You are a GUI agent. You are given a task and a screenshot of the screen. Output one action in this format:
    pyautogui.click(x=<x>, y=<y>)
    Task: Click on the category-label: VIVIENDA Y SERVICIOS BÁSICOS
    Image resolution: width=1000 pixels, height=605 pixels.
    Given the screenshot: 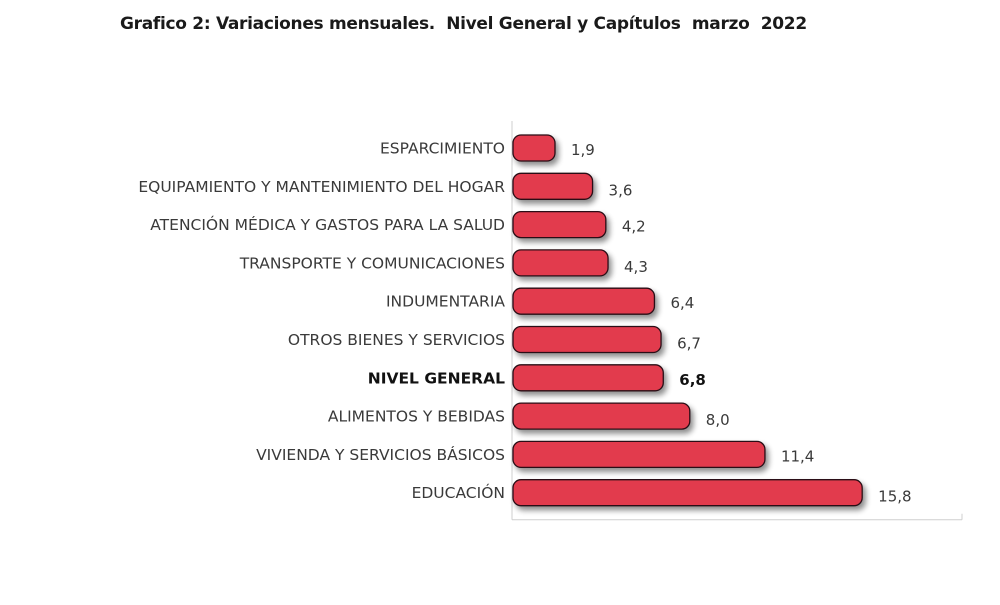 What is the action you would take?
    pyautogui.click(x=380, y=454)
    